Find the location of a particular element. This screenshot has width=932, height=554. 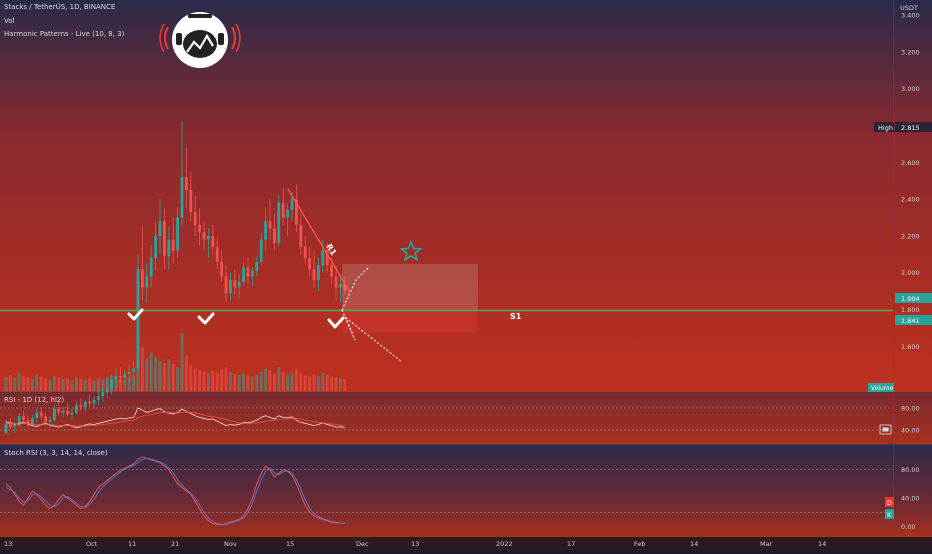

stoch-rsi-title: Stoch RSI (3, 3, 14, 14, close) is located at coordinates (56, 453).